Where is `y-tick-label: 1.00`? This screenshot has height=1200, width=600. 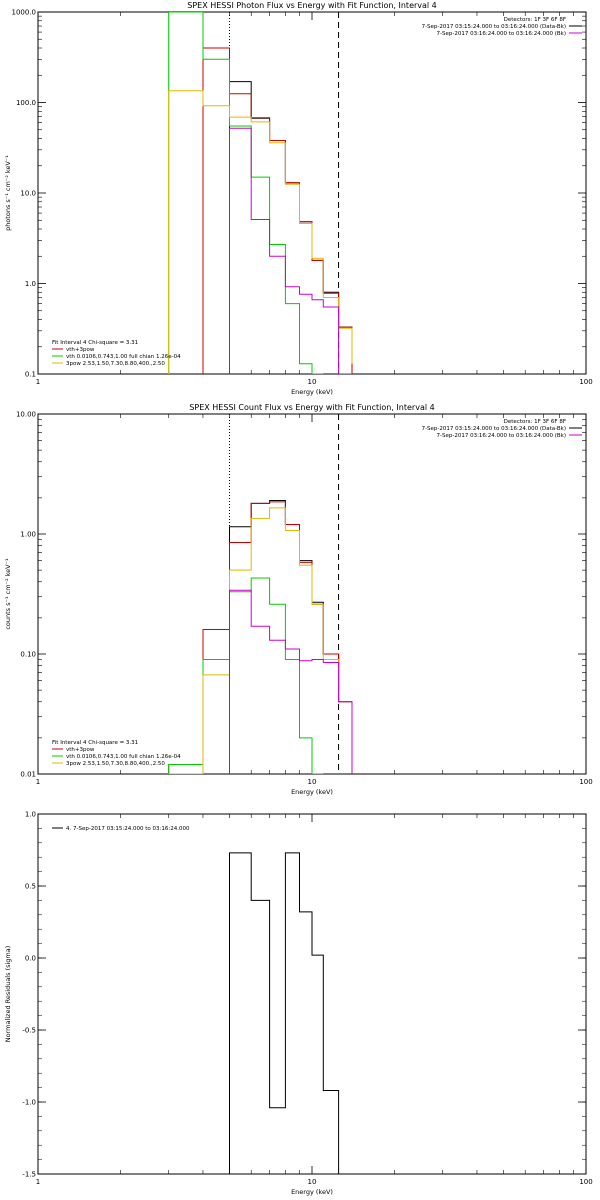
y-tick-label: 1.00 is located at coordinates (28, 535).